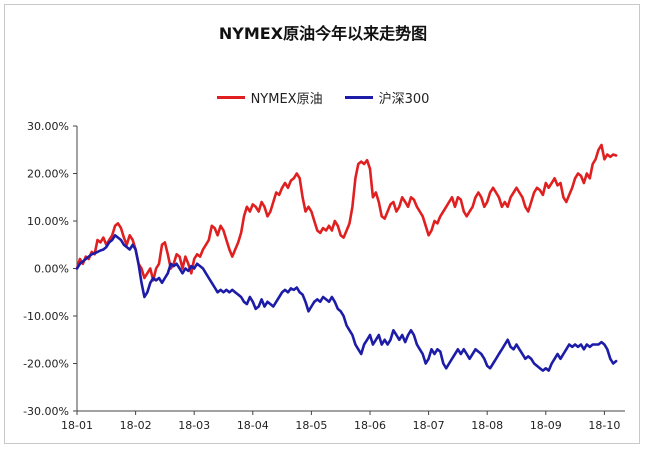 The width and height of the screenshot is (646, 450). What do you see at coordinates (323, 33) in the screenshot?
I see `chart-title: NYMEX原油今年以来走势图` at bounding box center [323, 33].